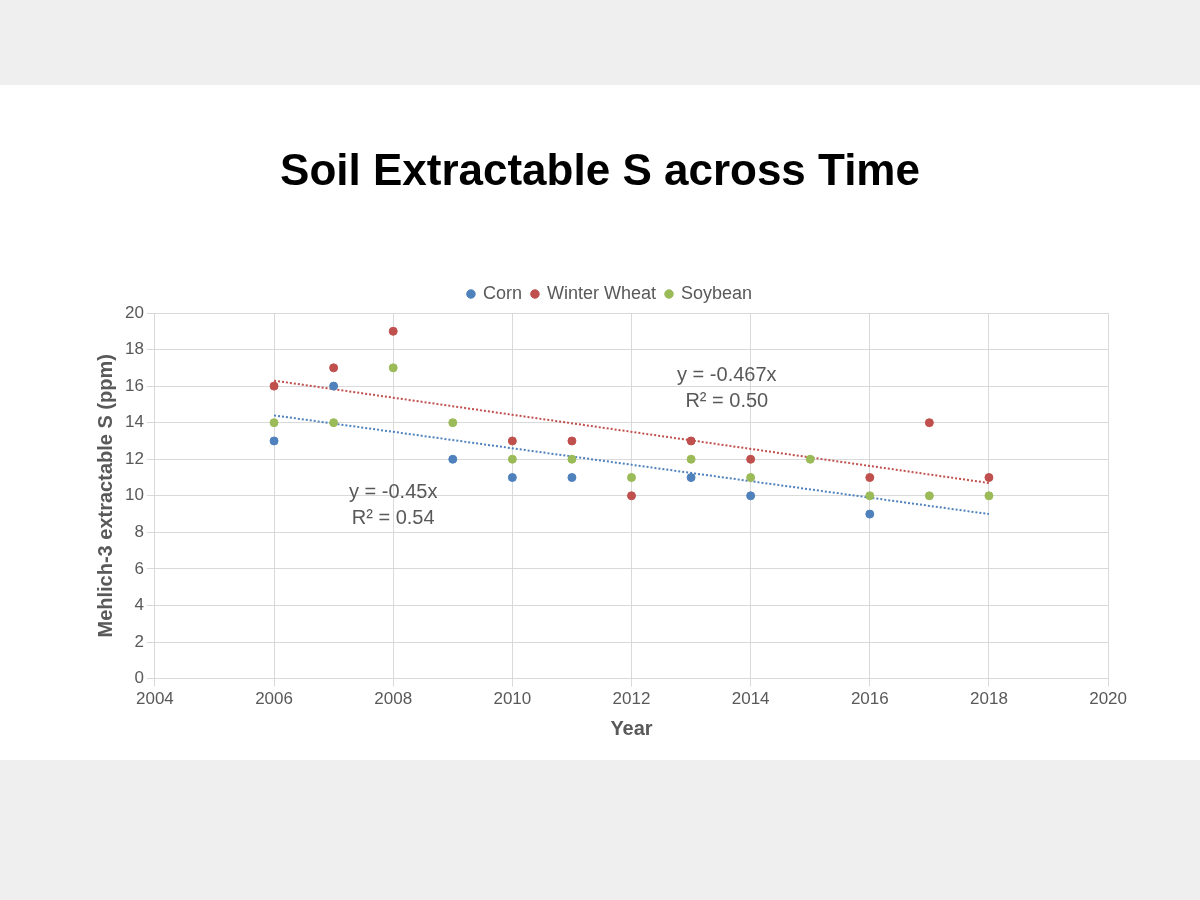 This screenshot has height=900, width=1200. What do you see at coordinates (134, 422) in the screenshot?
I see `y-tick-label: 14` at bounding box center [134, 422].